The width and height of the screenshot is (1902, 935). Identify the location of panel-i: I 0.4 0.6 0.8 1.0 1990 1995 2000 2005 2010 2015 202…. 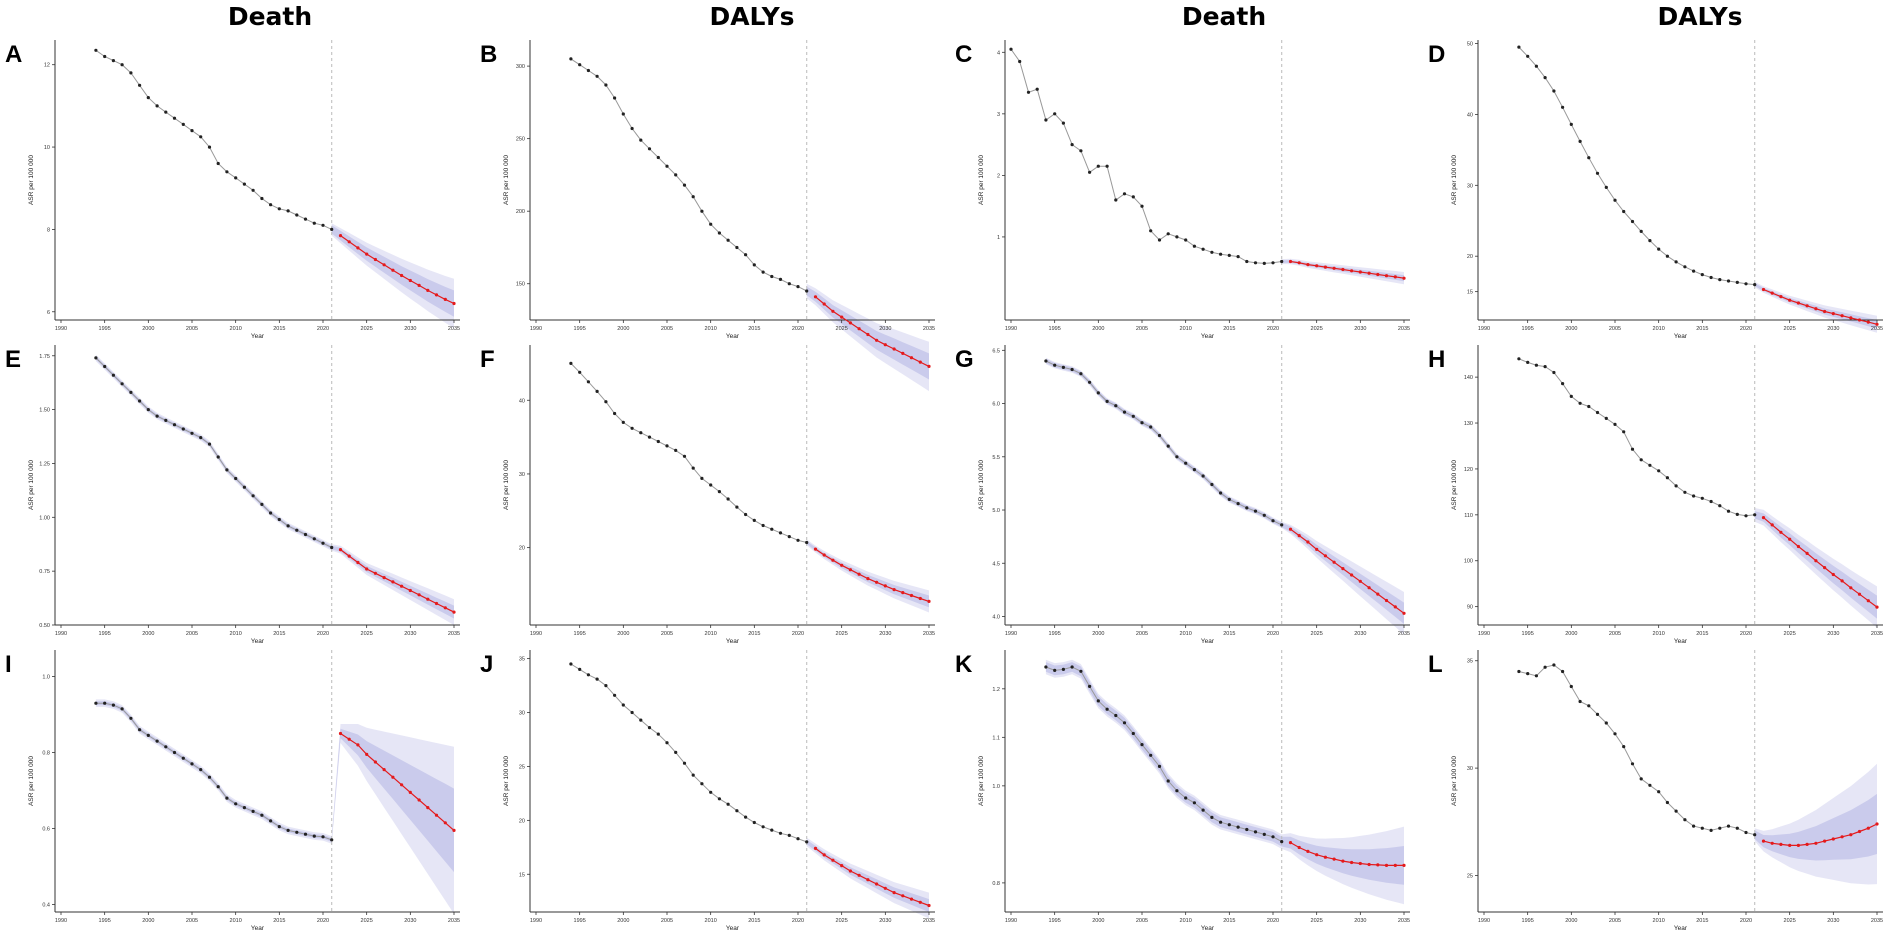
(232, 791).